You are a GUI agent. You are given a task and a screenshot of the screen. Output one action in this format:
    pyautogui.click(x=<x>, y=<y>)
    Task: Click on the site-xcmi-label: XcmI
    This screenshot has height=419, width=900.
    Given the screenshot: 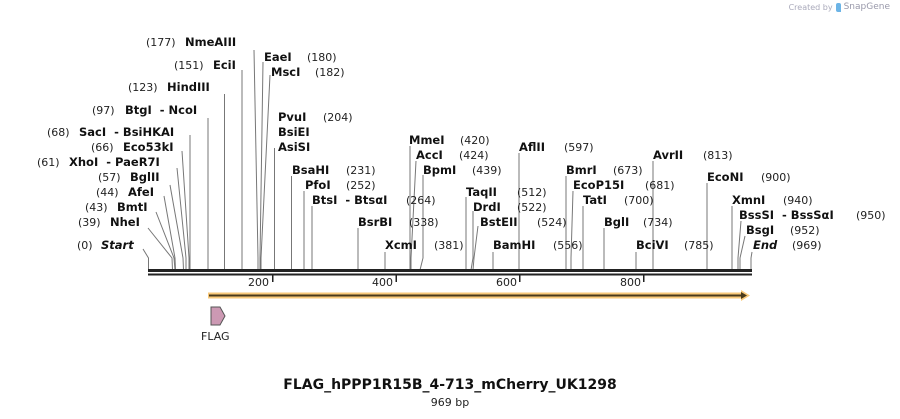 What is the action you would take?
    pyautogui.click(x=401, y=245)
    